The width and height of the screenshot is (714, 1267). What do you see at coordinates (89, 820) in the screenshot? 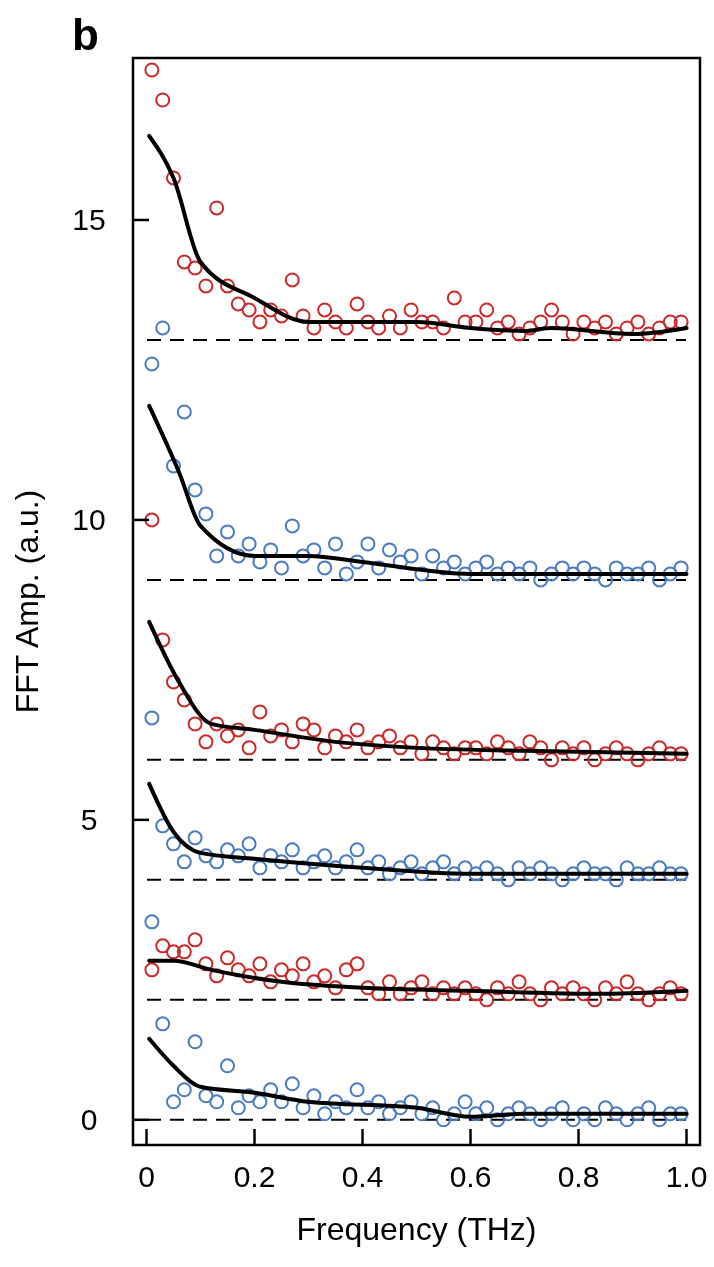
I see `y-tick-label: 5` at bounding box center [89, 820].